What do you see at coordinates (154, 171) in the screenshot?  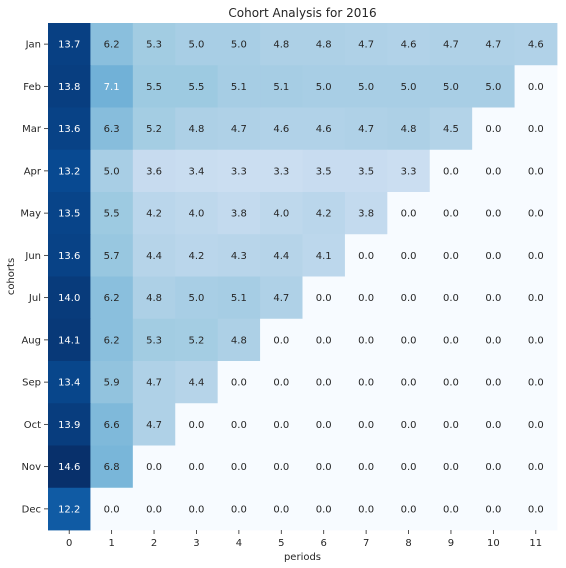 I see `cell-value-label: 3.6` at bounding box center [154, 171].